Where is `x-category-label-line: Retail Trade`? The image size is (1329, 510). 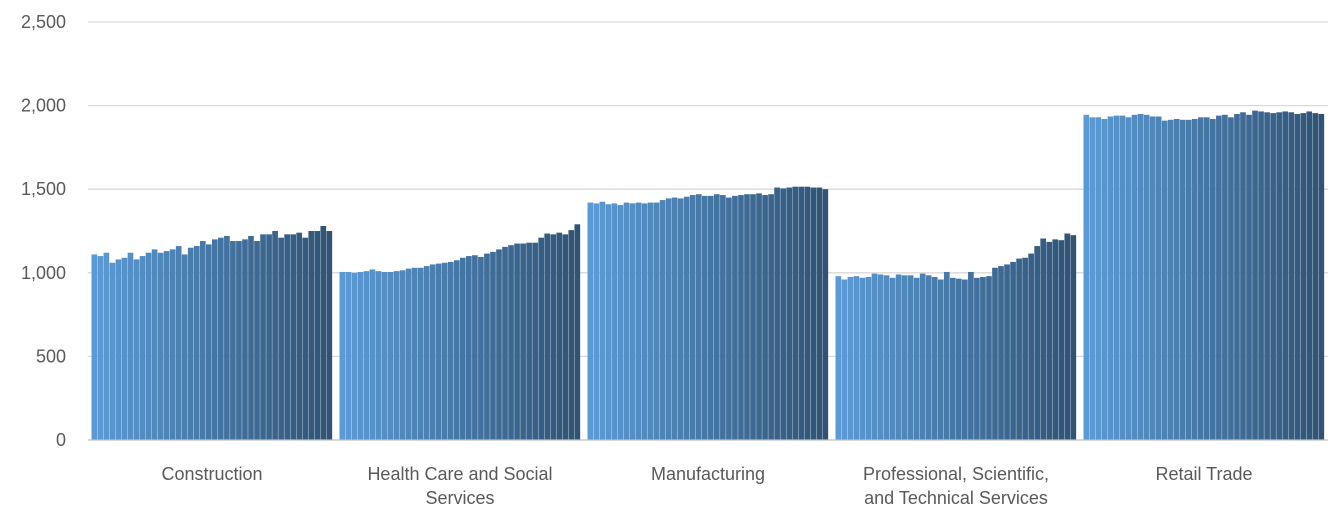
x-category-label-line: Retail Trade is located at coordinates (1203, 474).